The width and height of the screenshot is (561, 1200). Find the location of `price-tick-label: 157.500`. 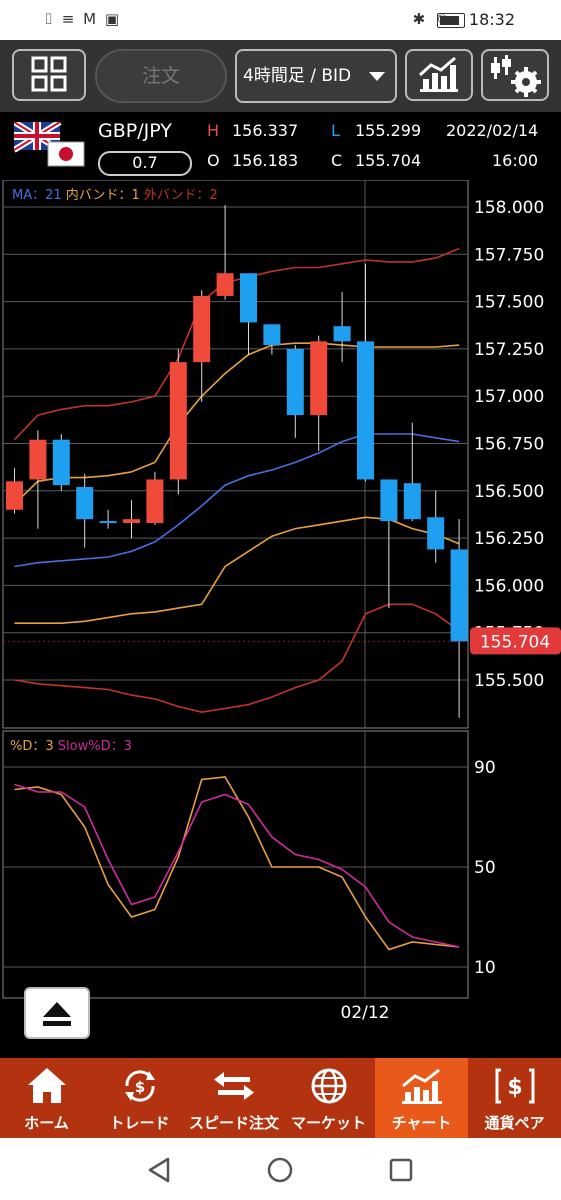

price-tick-label: 157.500 is located at coordinates (509, 303).